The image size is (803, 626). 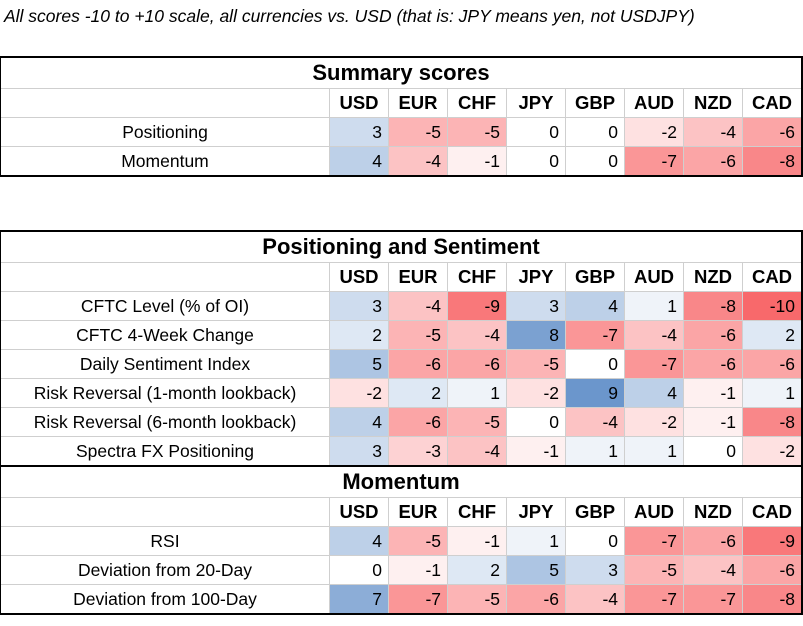 What do you see at coordinates (359, 161) in the screenshot?
I see `score-cell-usd: 4` at bounding box center [359, 161].